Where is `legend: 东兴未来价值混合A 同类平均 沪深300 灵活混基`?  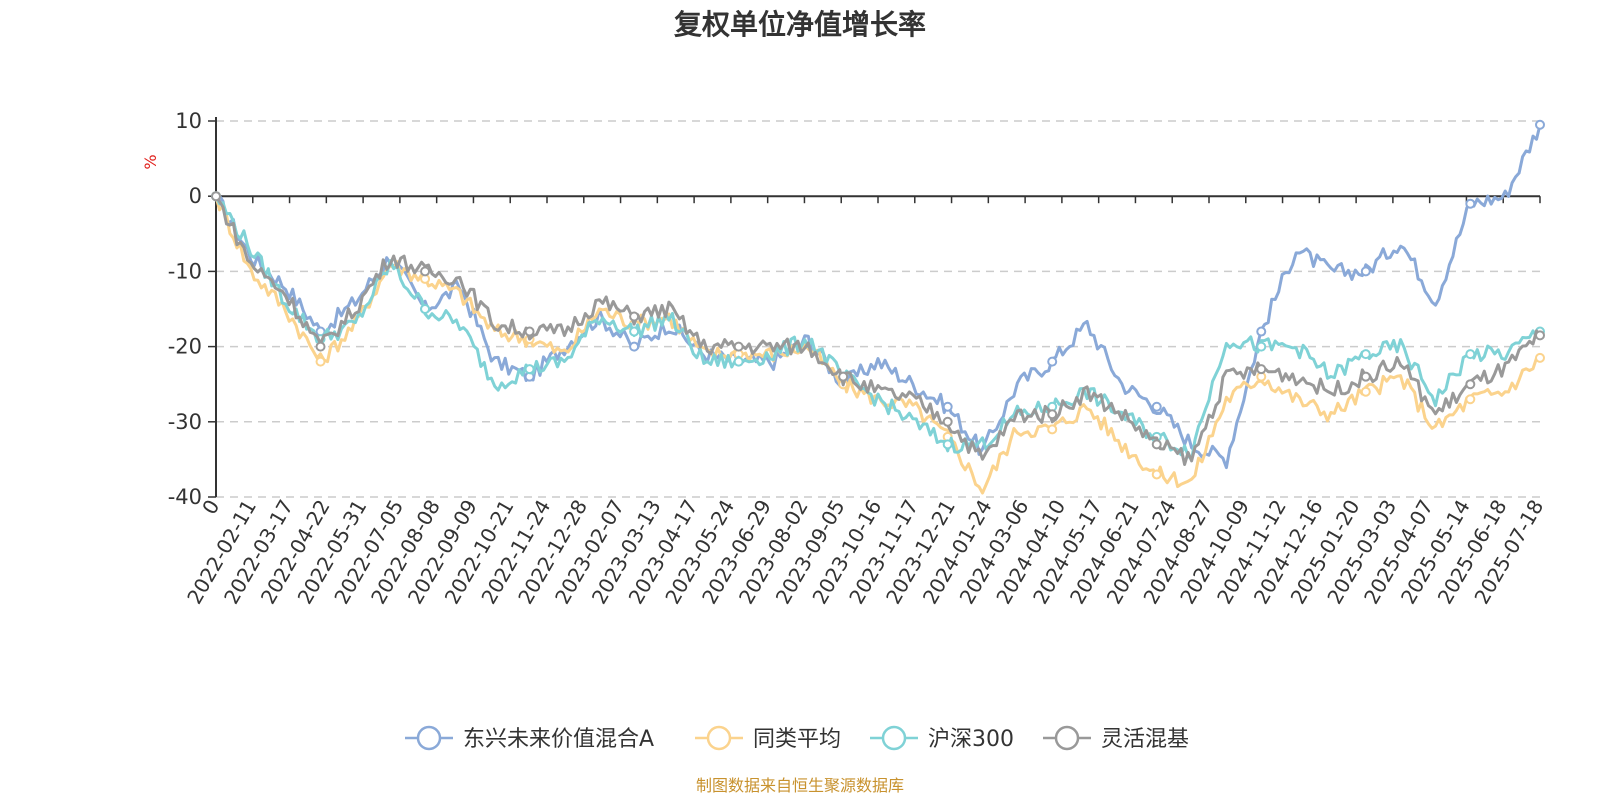
legend: 东兴未来价值混合A 同类平均 沪深300 灵活混基 is located at coordinates (797, 738).